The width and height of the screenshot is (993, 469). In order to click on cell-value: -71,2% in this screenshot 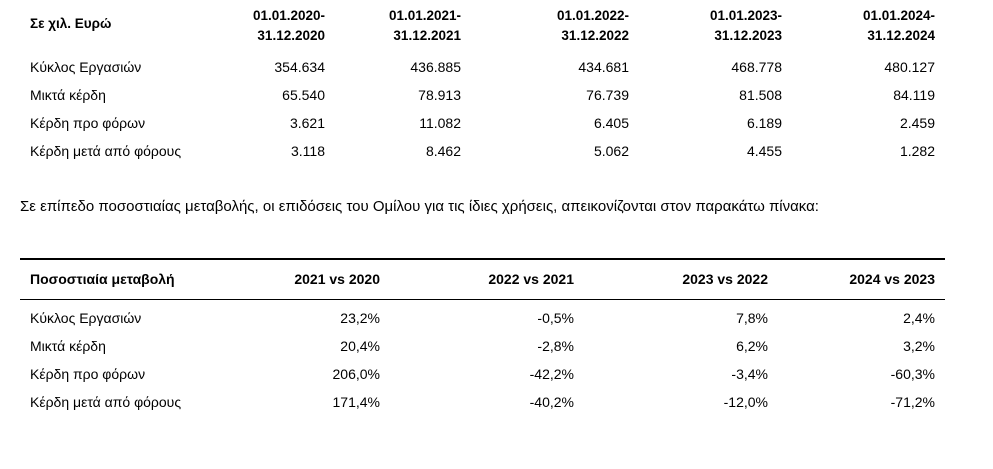, I will do `click(912, 402)`.